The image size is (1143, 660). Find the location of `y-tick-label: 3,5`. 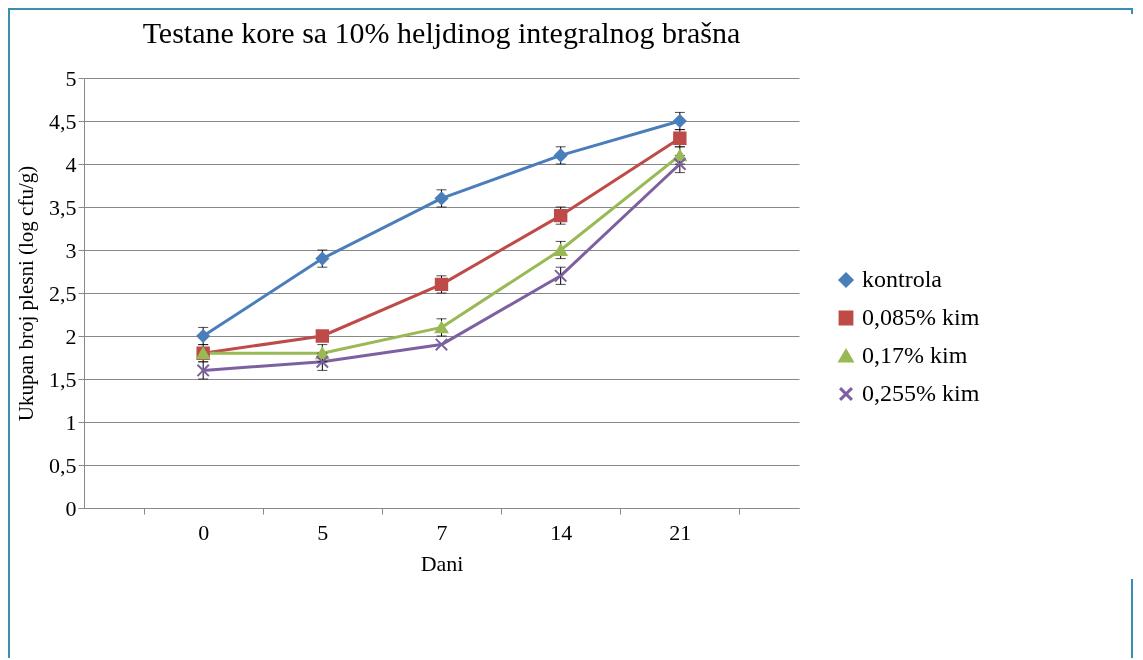

y-tick-label: 3,5 is located at coordinates (63, 207).